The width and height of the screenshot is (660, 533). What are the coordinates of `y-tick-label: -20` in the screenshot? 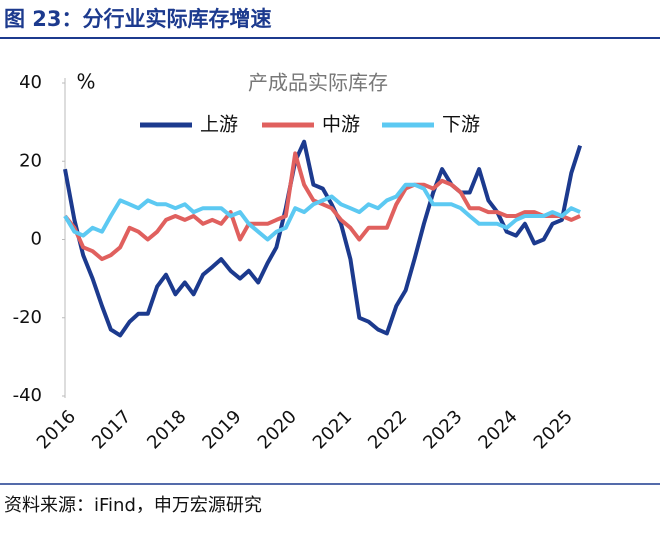 It's located at (27, 317).